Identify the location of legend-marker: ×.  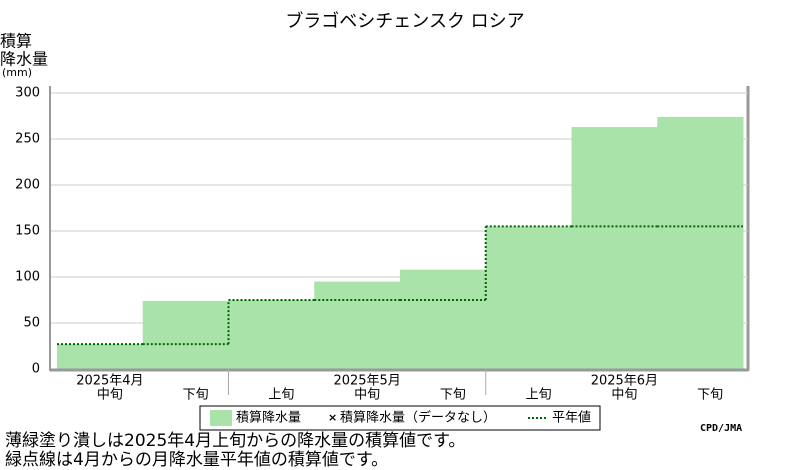
(332, 417).